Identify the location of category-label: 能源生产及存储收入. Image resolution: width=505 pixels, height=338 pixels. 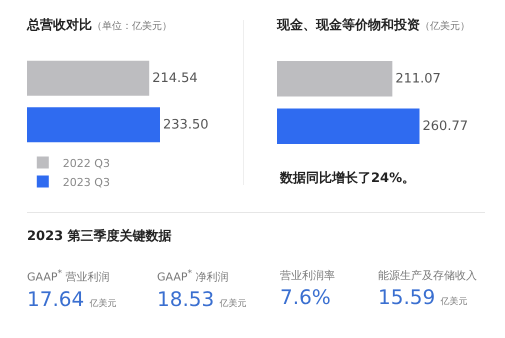
(427, 275).